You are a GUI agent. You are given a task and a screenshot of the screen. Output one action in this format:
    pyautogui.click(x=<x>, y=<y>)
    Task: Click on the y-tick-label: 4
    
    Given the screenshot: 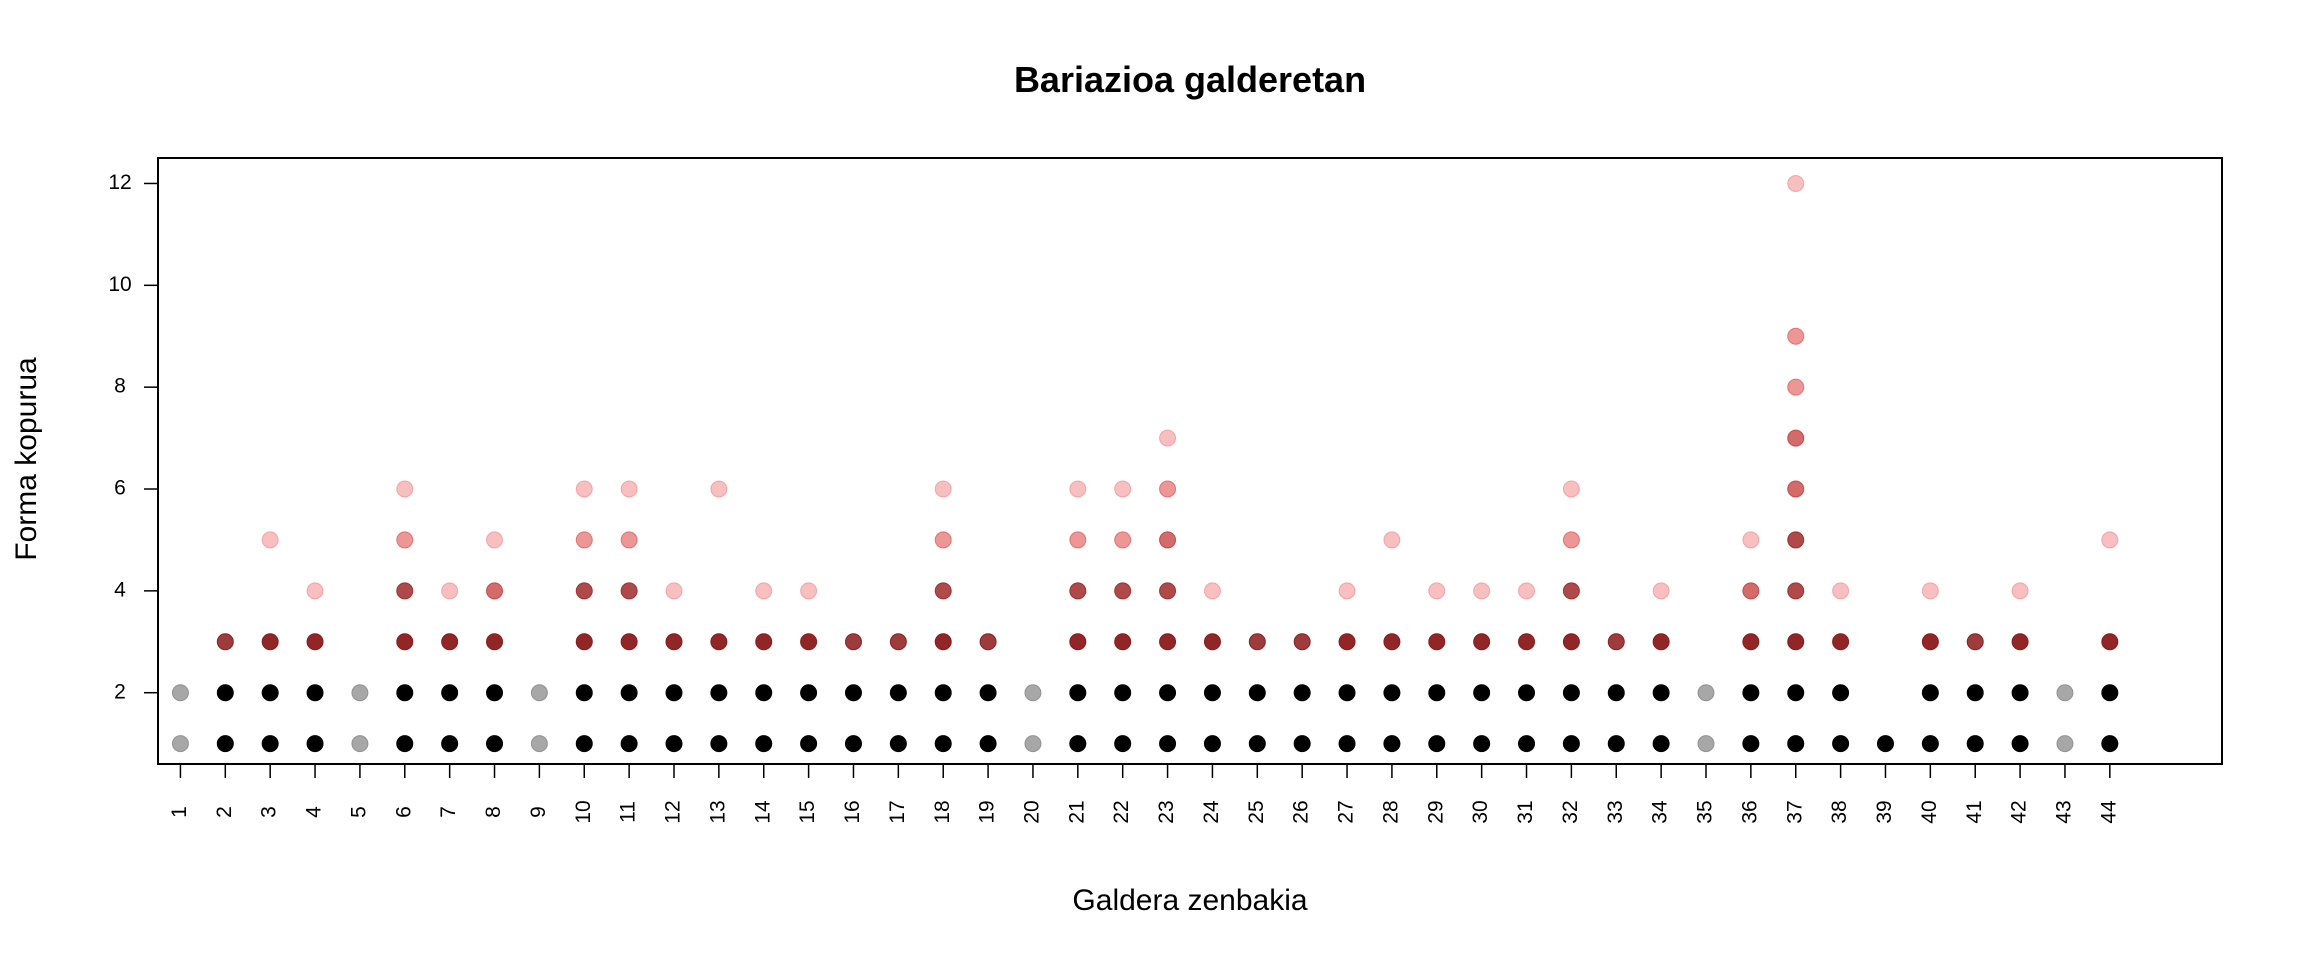 What is the action you would take?
    pyautogui.click(x=120, y=589)
    